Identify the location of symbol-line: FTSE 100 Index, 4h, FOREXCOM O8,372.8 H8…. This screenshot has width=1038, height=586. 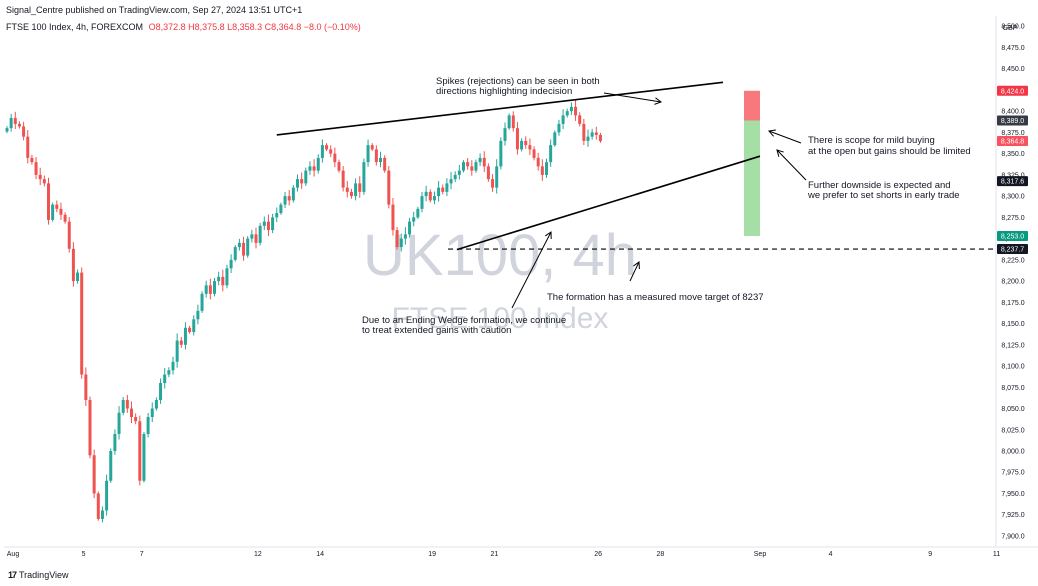
(183, 27).